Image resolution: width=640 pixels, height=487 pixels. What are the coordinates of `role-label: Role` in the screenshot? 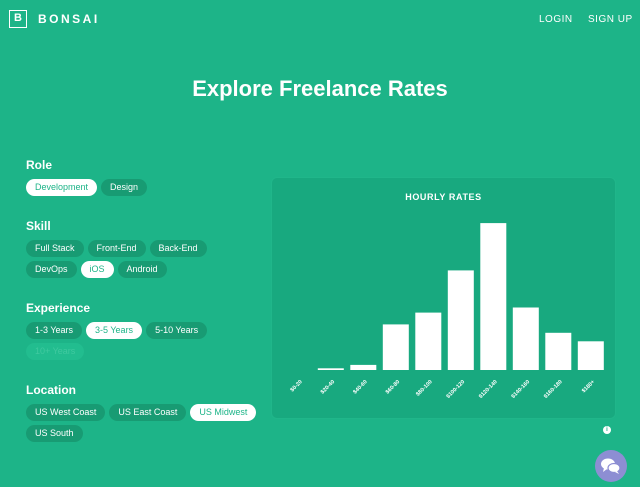 It's located at (39, 165).